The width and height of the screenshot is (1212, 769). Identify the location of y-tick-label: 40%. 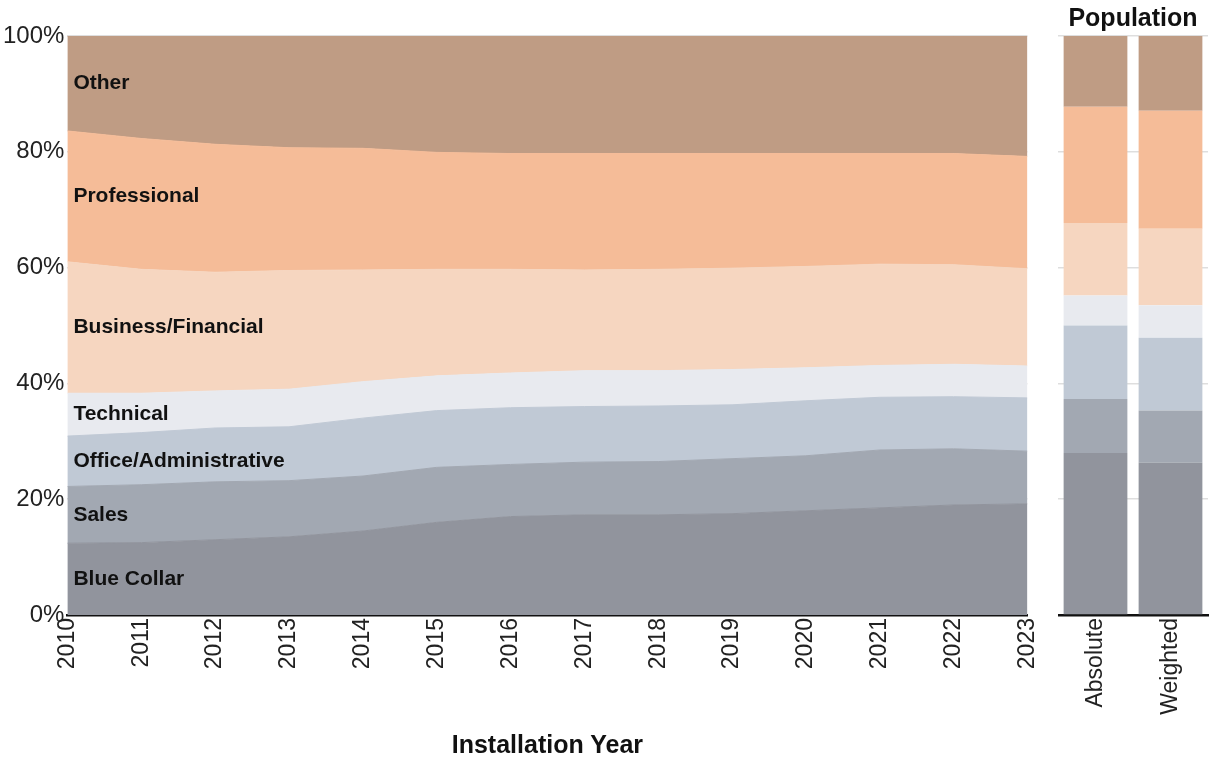
(40, 382).